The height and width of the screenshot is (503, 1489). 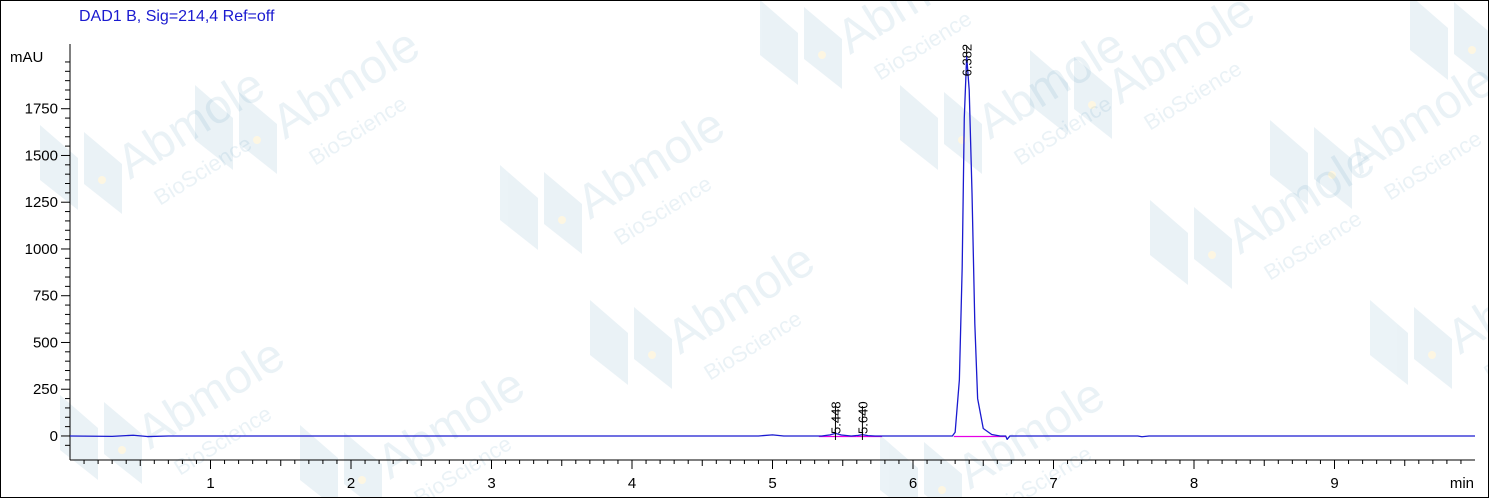 What do you see at coordinates (41, 155) in the screenshot?
I see `y-tick-label: 1500` at bounding box center [41, 155].